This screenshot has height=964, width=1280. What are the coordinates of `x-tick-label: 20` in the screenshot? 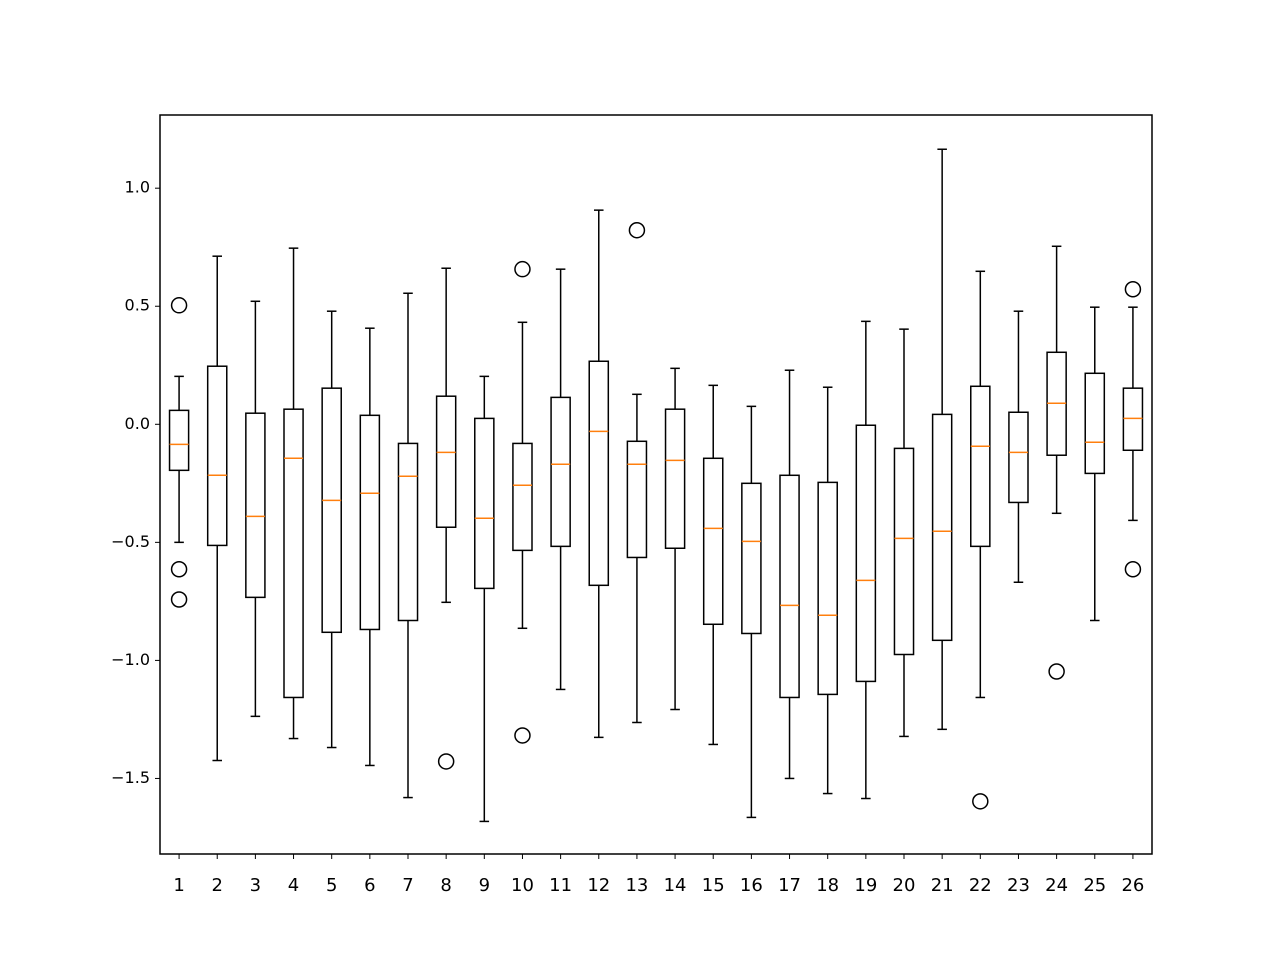 It's located at (904, 885).